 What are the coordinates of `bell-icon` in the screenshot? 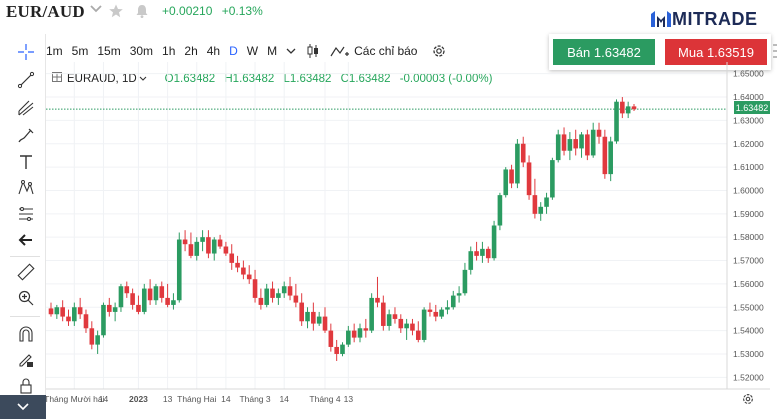 It's located at (142, 11).